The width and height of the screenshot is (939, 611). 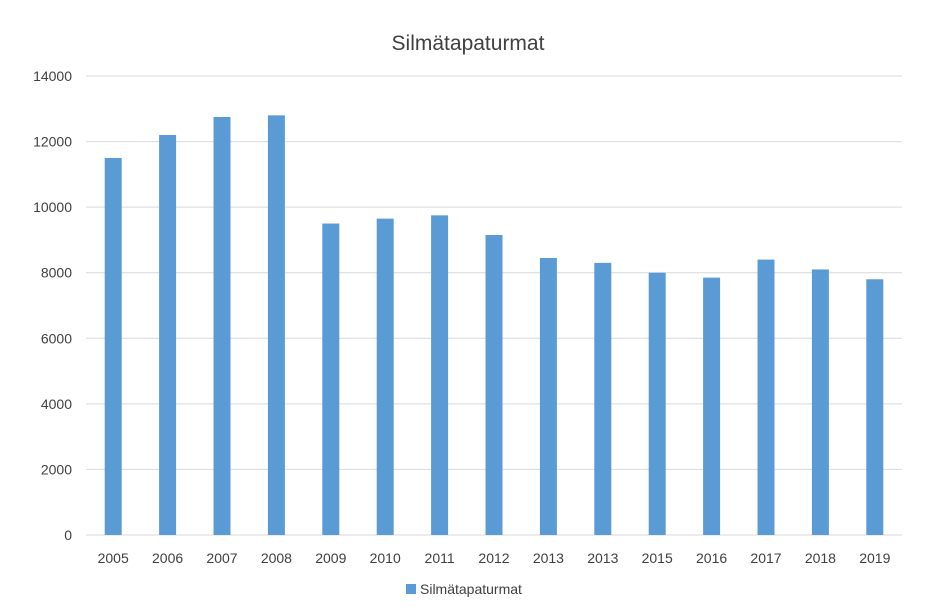 I want to click on x-tick-label: 2006, so click(x=167, y=558).